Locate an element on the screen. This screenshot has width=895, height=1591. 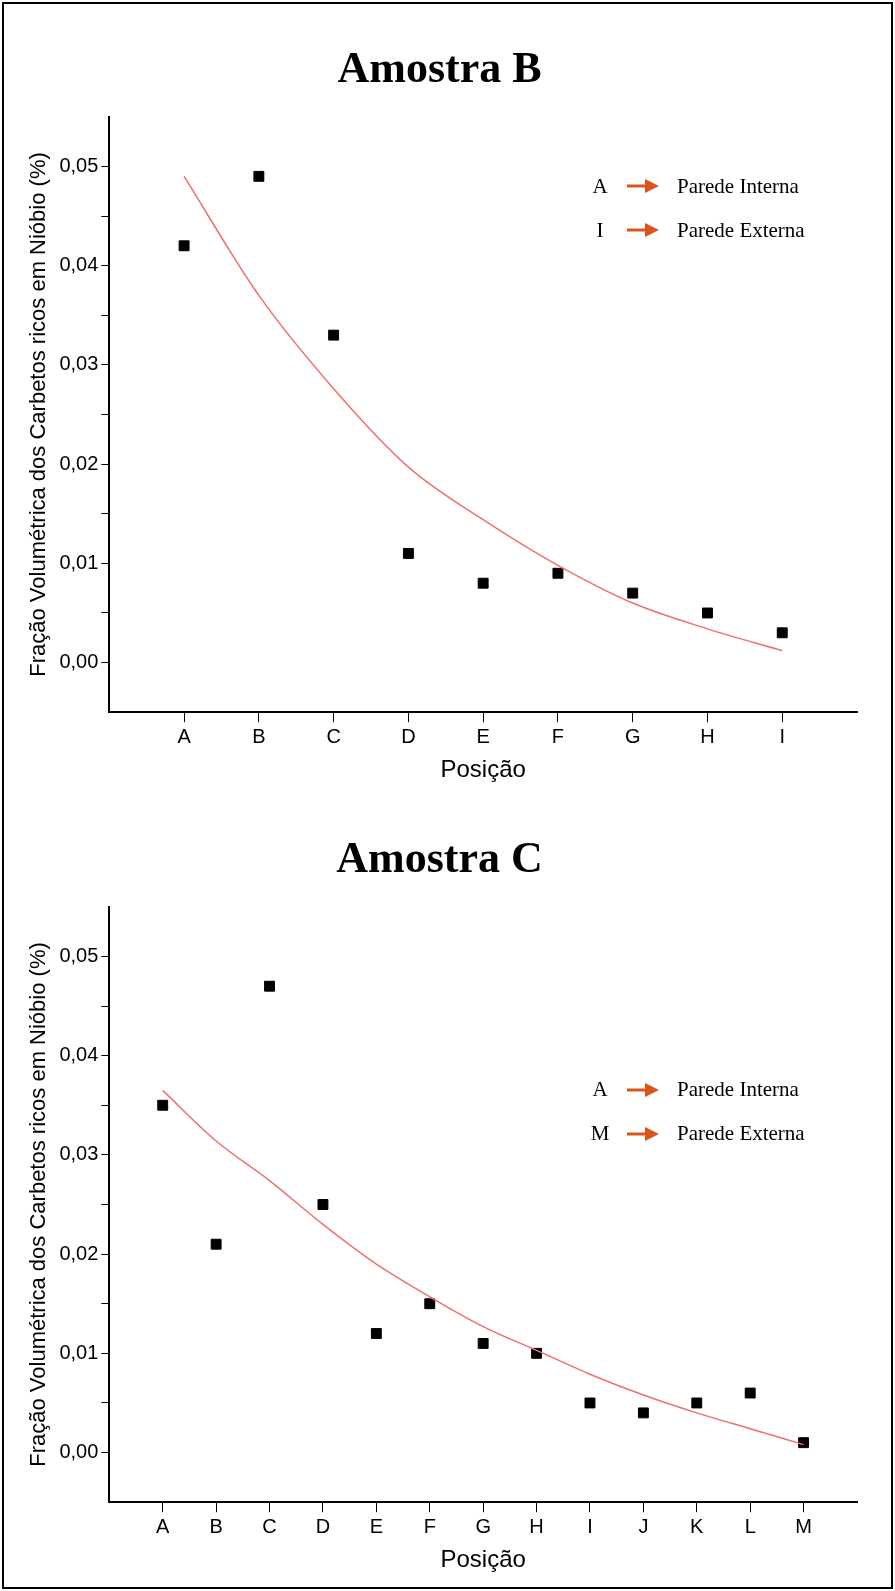
annotation: M is located at coordinates (600, 1134).